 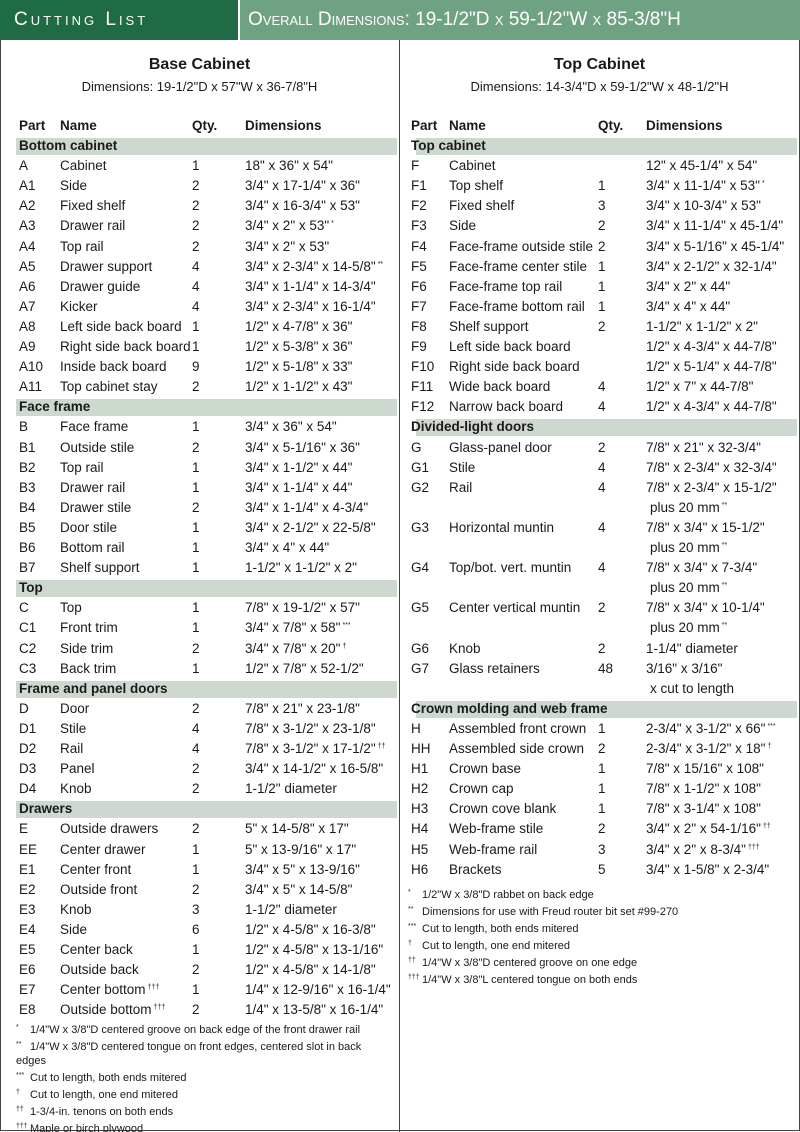 What do you see at coordinates (496, 828) in the screenshot?
I see `name-cell: Web-frame stile` at bounding box center [496, 828].